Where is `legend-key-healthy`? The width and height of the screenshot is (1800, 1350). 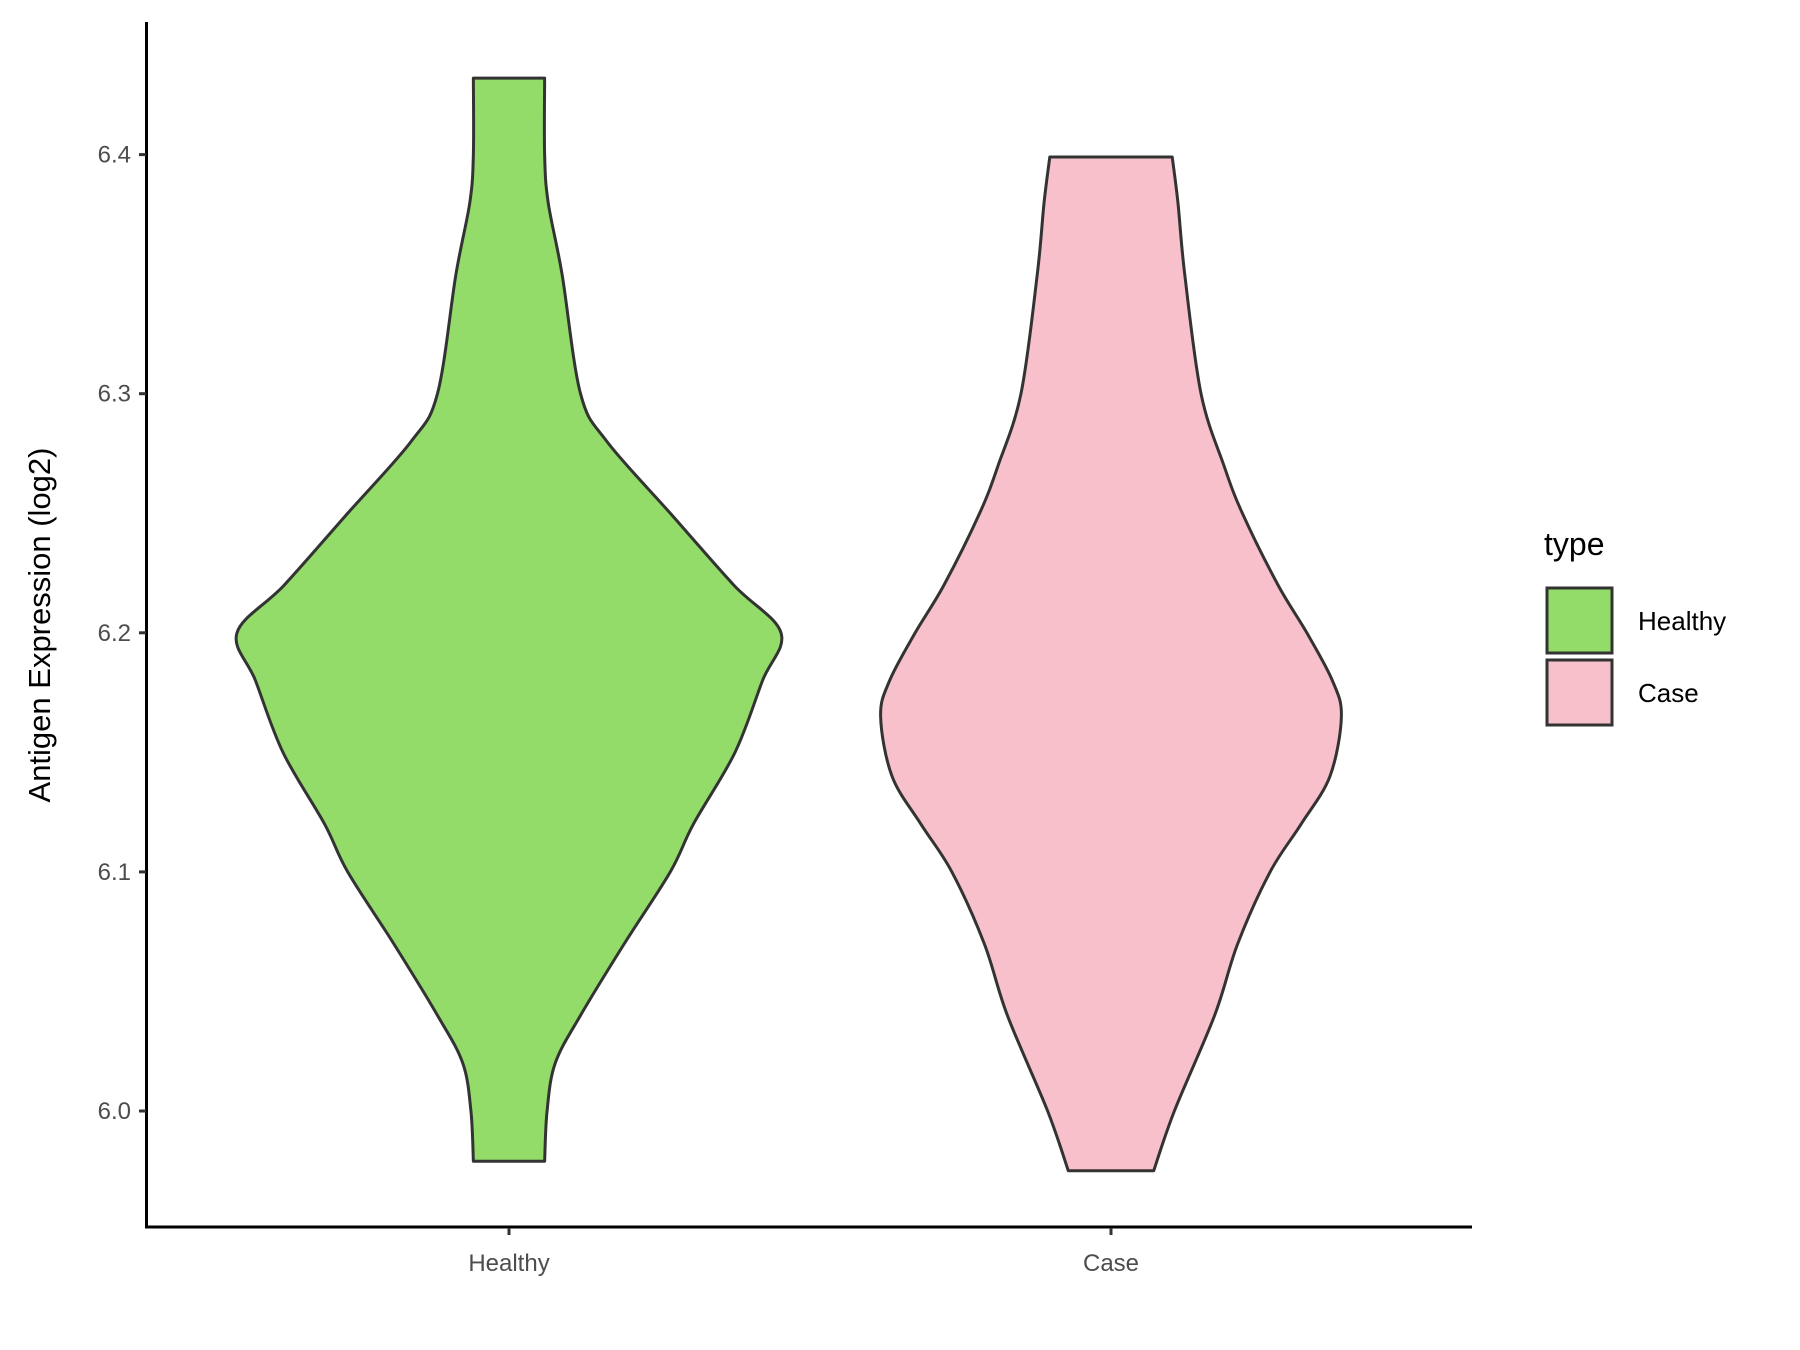
legend-key-healthy is located at coordinates (1579, 620).